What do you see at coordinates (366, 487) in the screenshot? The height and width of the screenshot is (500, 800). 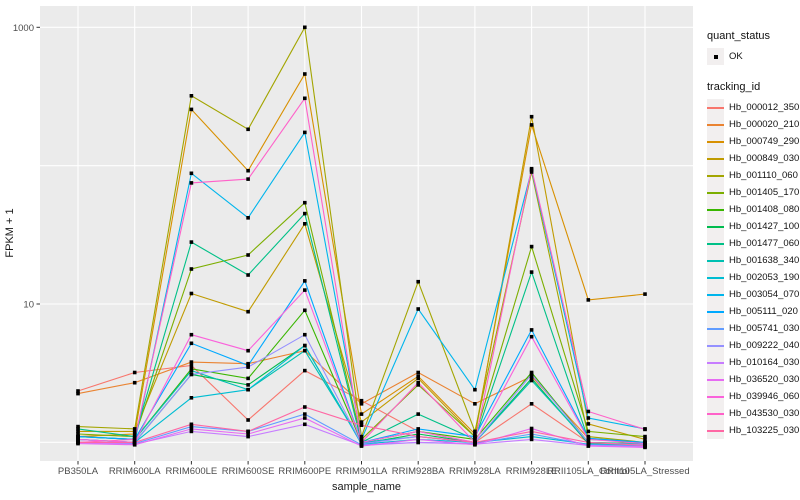 I see `x-axis-title: sample_name` at bounding box center [366, 487].